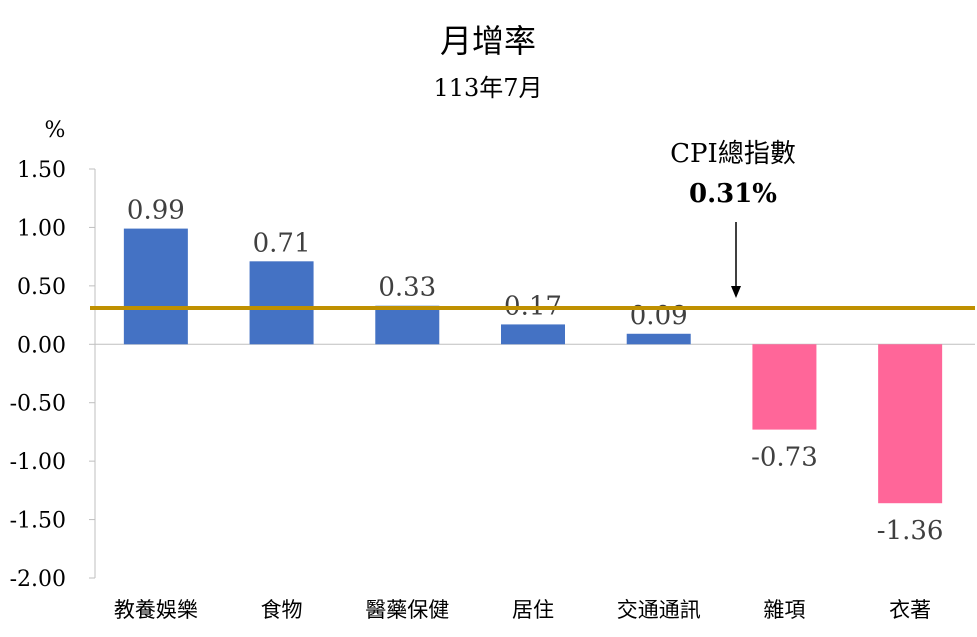  I want to click on category-label-4: 居住, so click(533, 610).